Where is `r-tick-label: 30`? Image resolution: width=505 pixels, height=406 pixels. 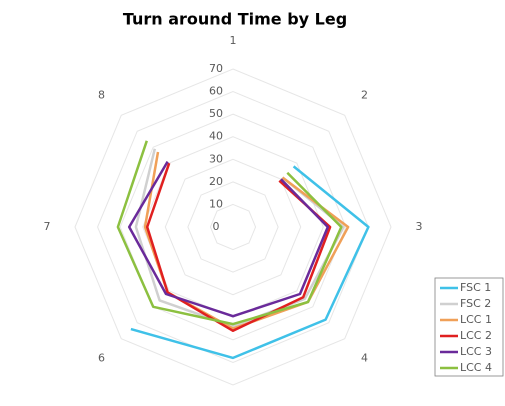
r-tick-label: 30 is located at coordinates (216, 158).